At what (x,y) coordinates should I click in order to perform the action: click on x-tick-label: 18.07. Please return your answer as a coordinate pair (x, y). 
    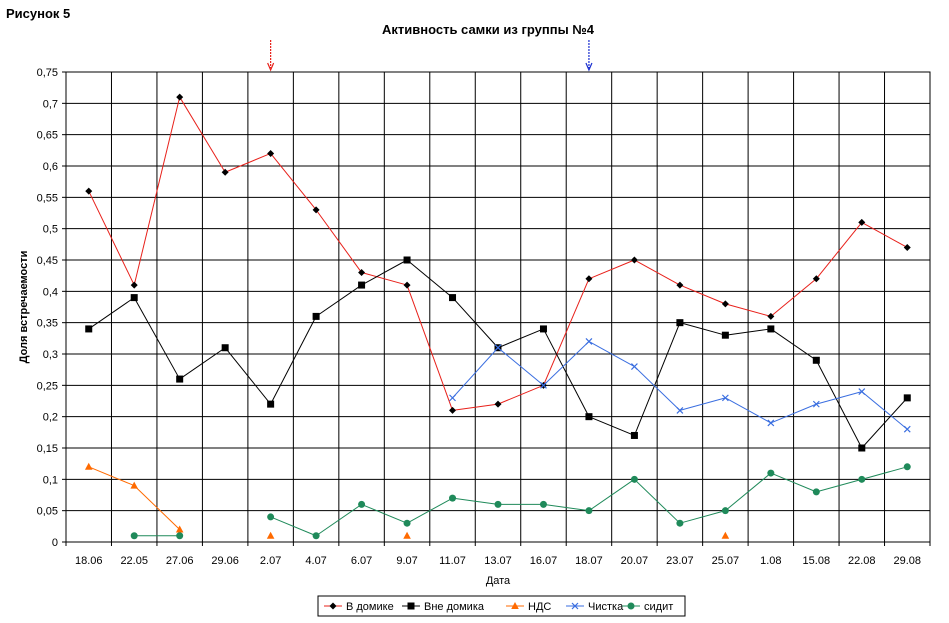
    Looking at the image, I should click on (589, 561).